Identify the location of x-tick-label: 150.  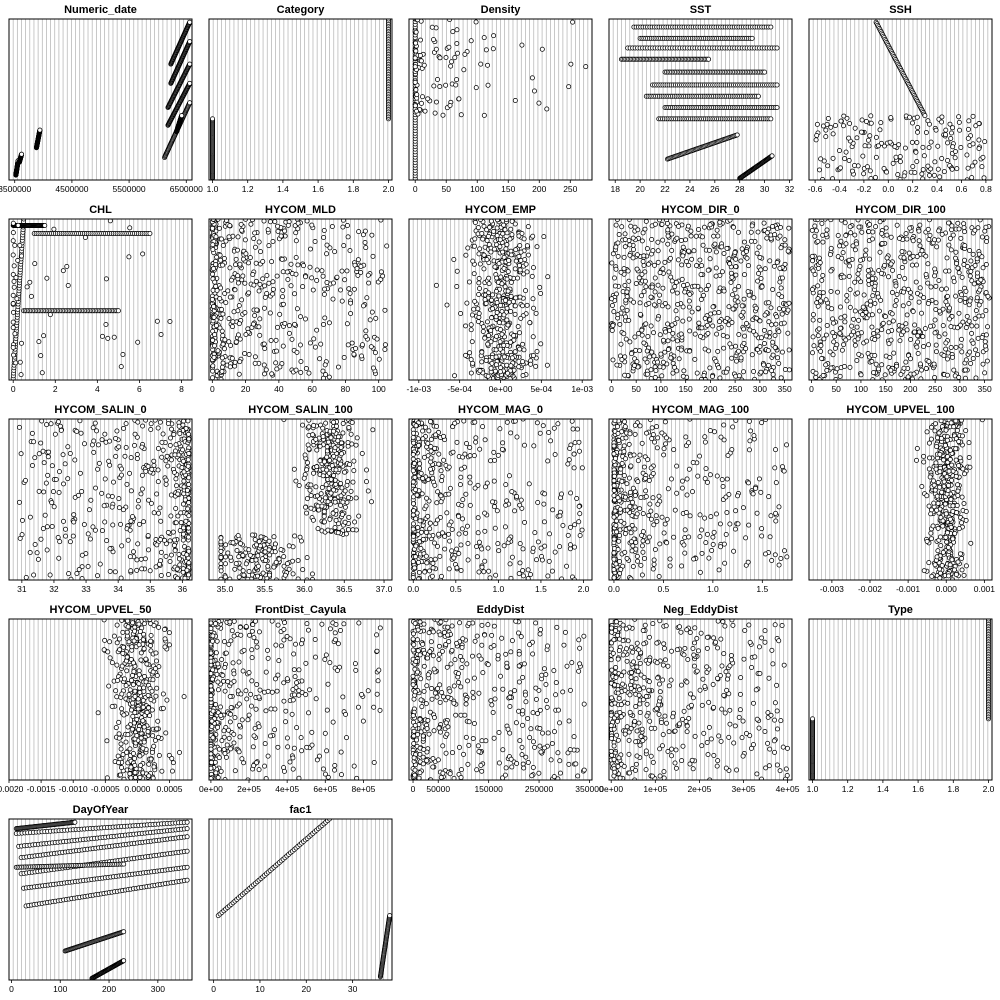
(508, 189).